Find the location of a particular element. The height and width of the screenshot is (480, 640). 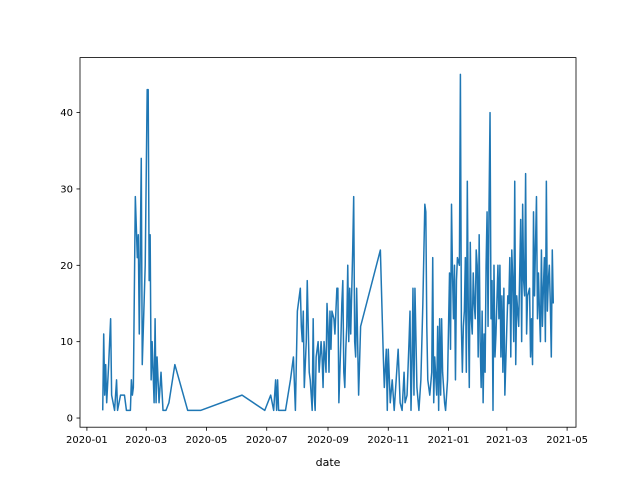

x-tick-label: 2021-01 is located at coordinates (449, 440).